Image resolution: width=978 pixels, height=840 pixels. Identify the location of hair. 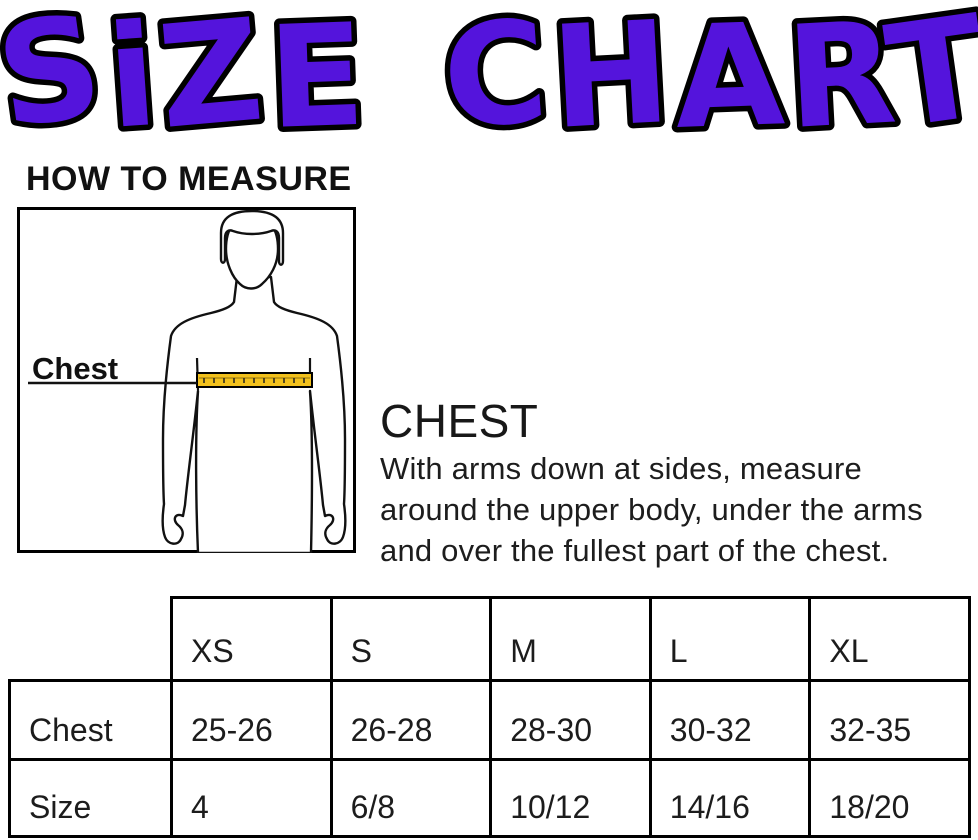
(252, 237).